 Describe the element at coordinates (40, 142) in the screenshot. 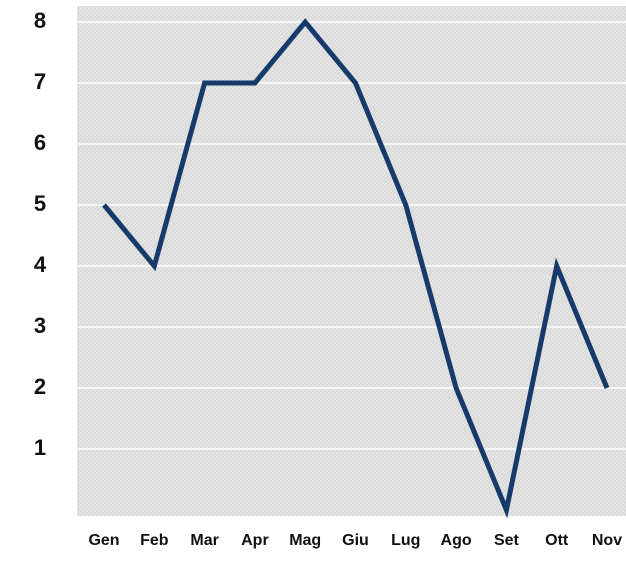

I see `y-tick-label: 6` at that location.